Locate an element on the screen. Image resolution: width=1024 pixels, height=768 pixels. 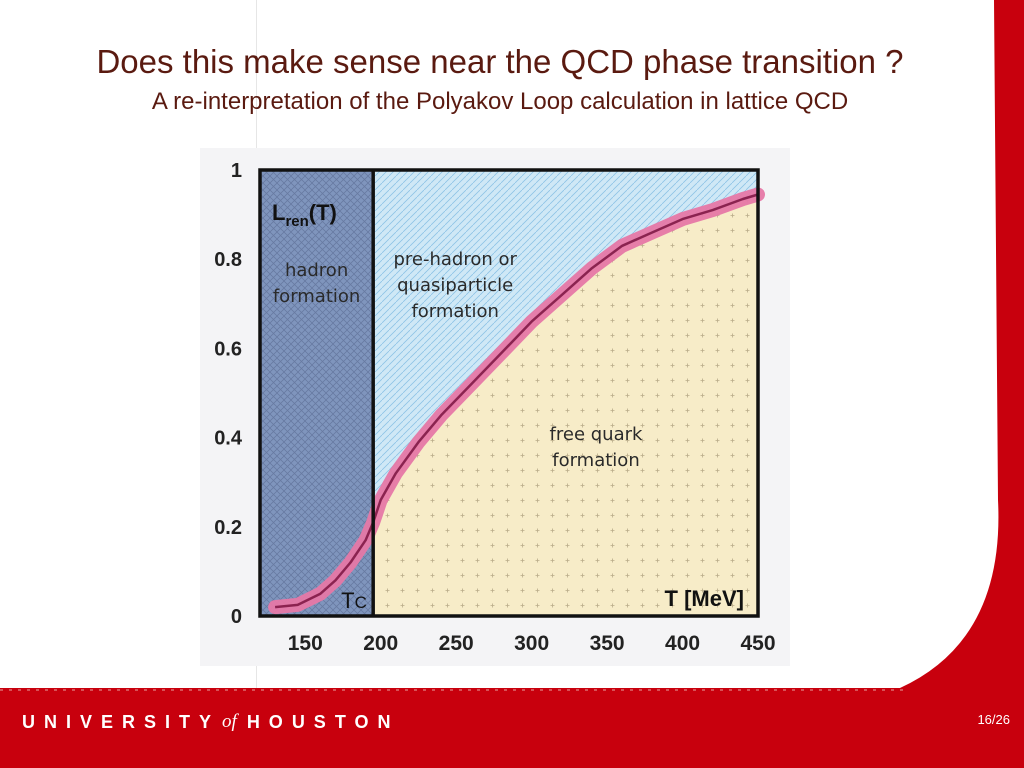
x-tick-label: 150 is located at coordinates (305, 643).